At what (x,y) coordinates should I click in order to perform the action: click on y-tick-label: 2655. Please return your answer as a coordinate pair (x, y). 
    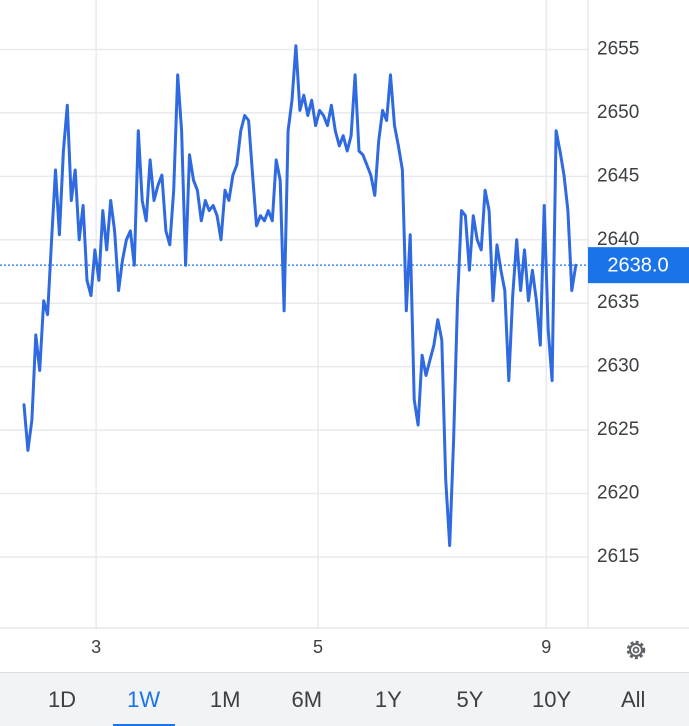
    Looking at the image, I should click on (618, 48).